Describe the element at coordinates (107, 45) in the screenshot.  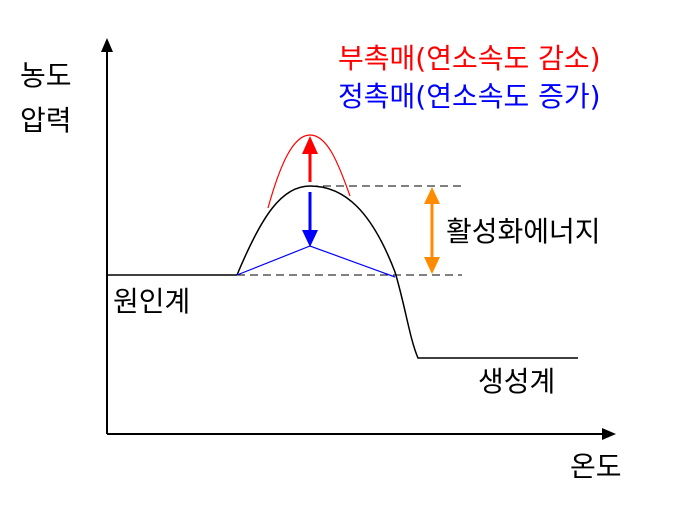
I see `y-axis-arrow-icon` at that location.